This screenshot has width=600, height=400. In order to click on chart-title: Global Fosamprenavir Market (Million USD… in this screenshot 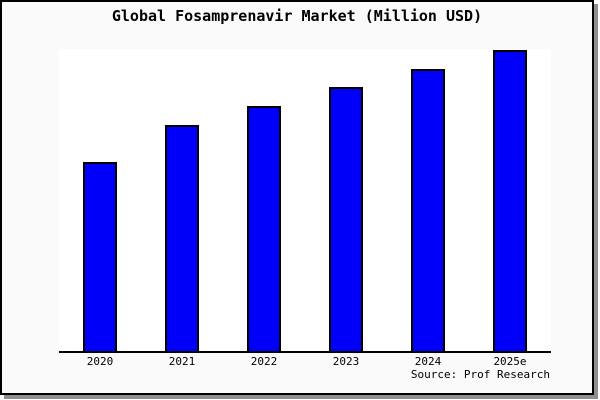, I will do `click(297, 16)`.